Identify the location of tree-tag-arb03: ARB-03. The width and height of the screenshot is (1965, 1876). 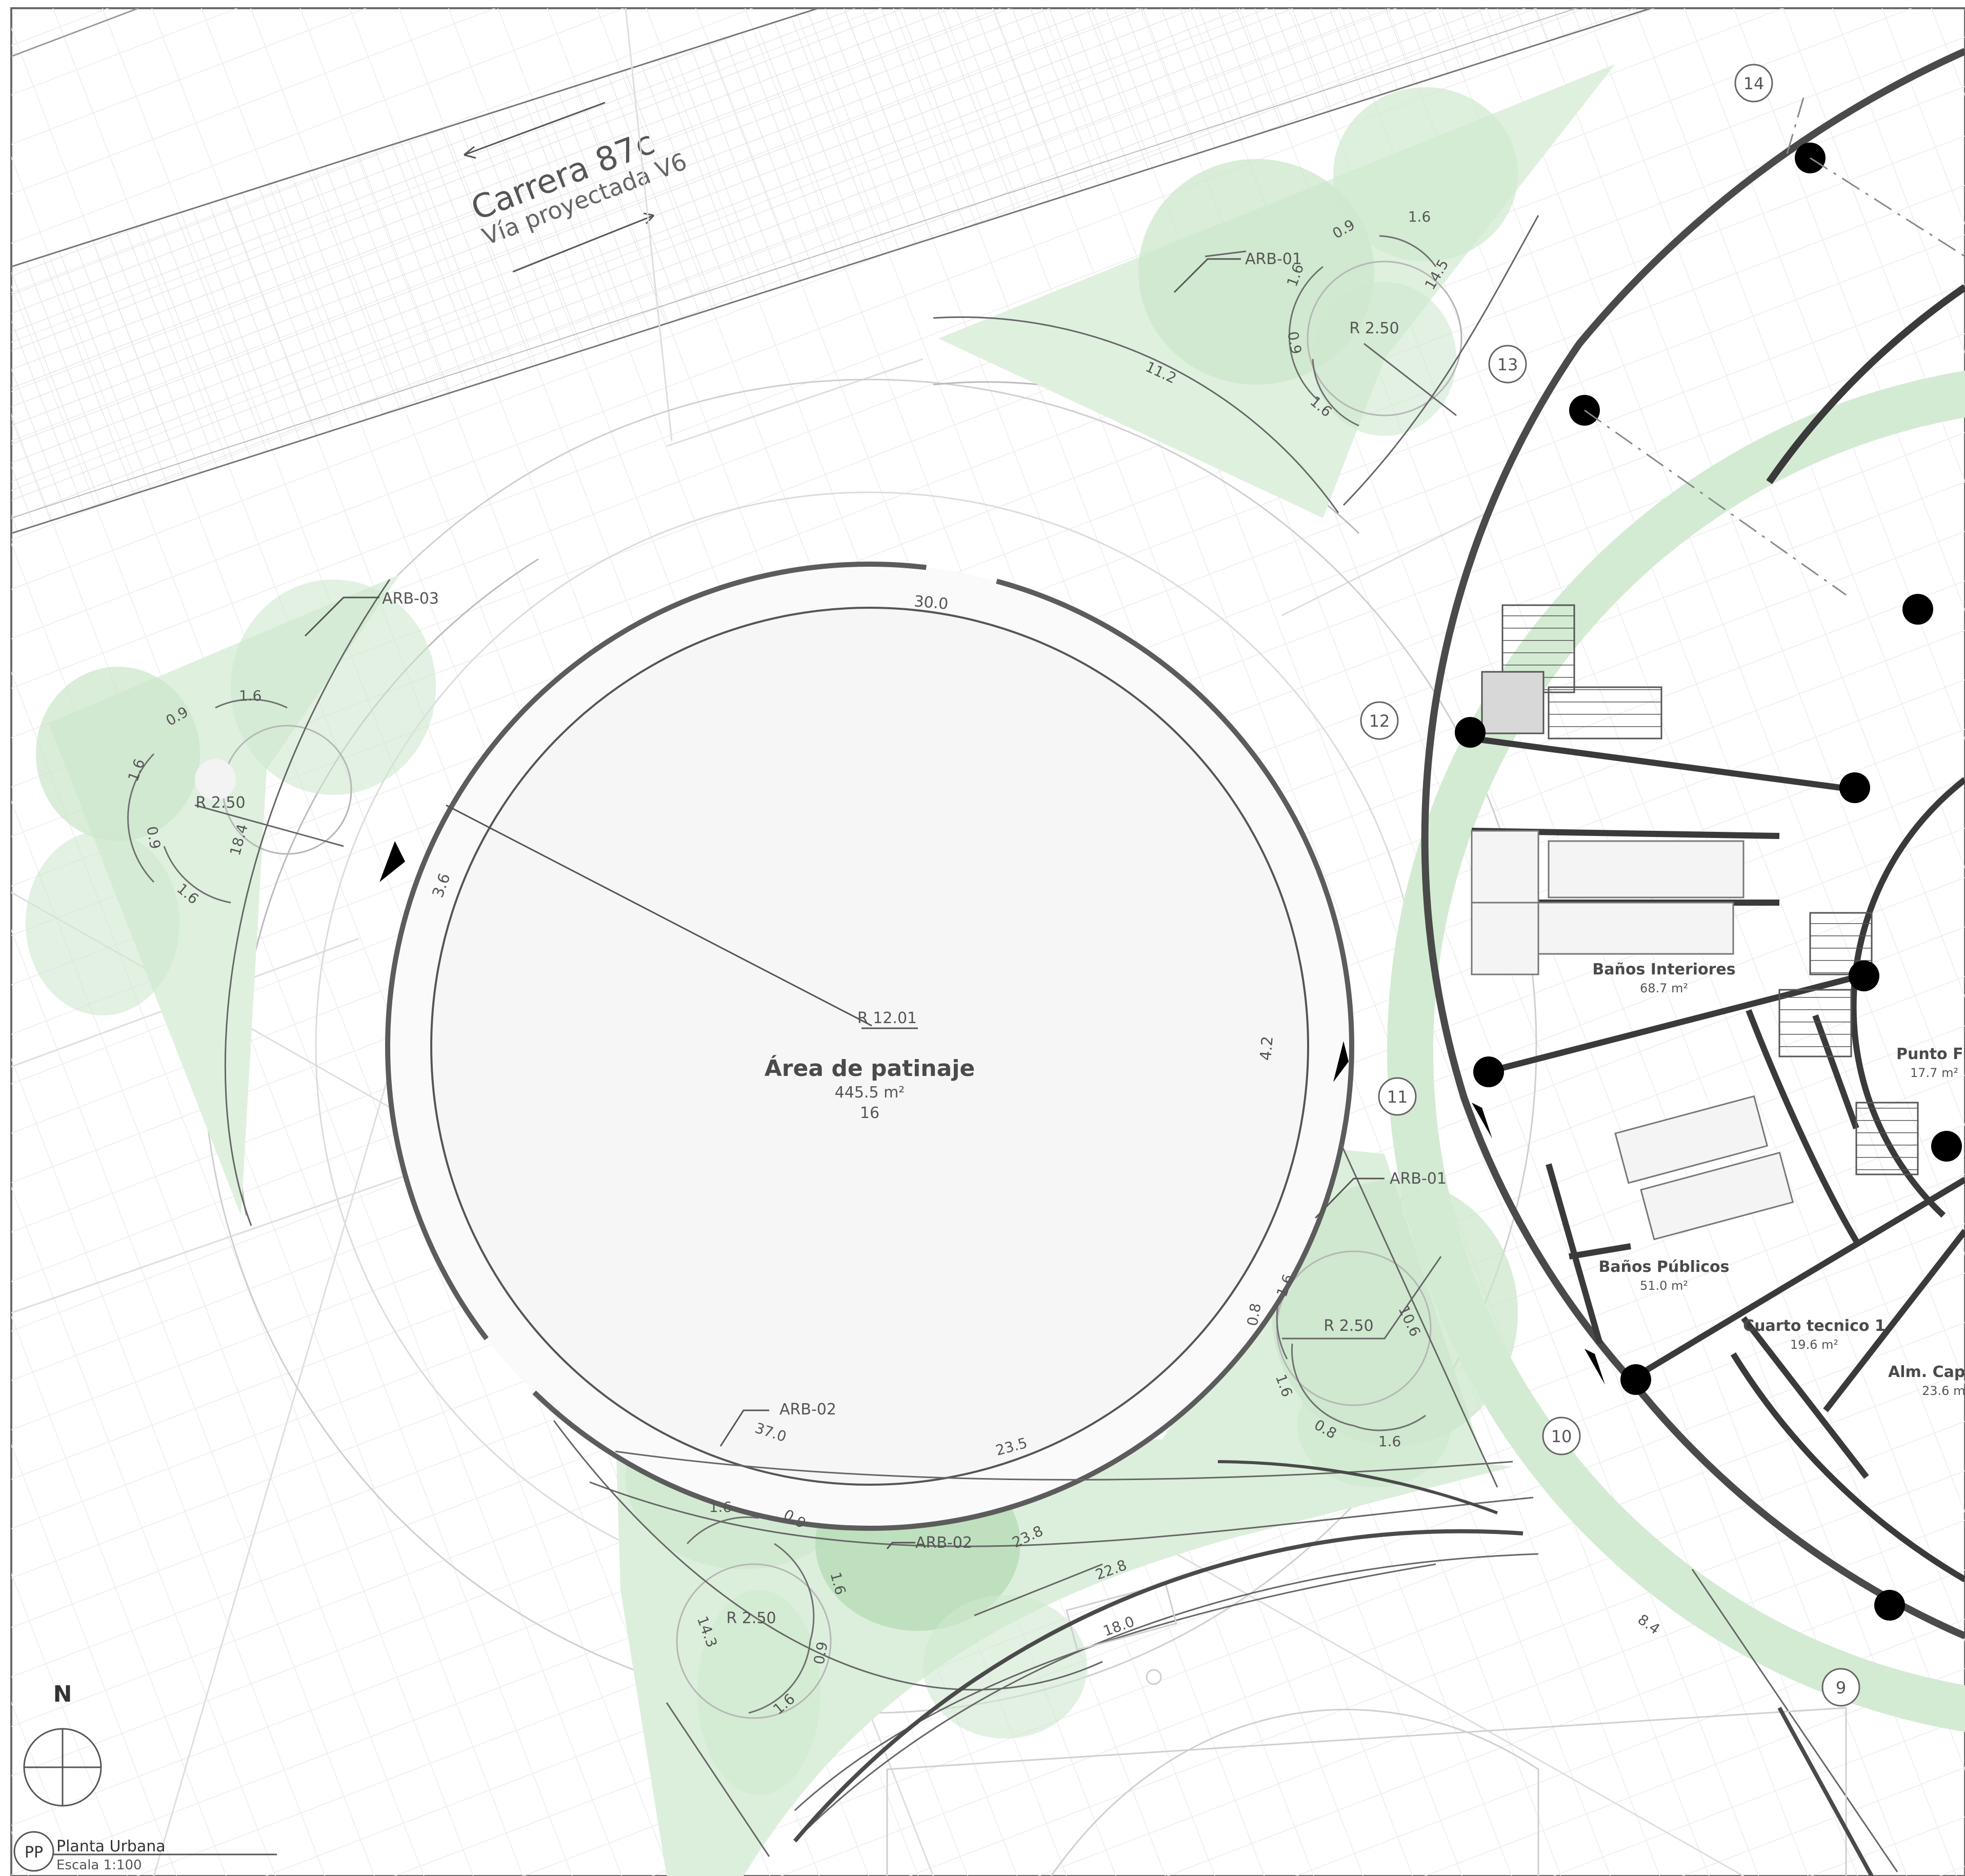
(411, 599).